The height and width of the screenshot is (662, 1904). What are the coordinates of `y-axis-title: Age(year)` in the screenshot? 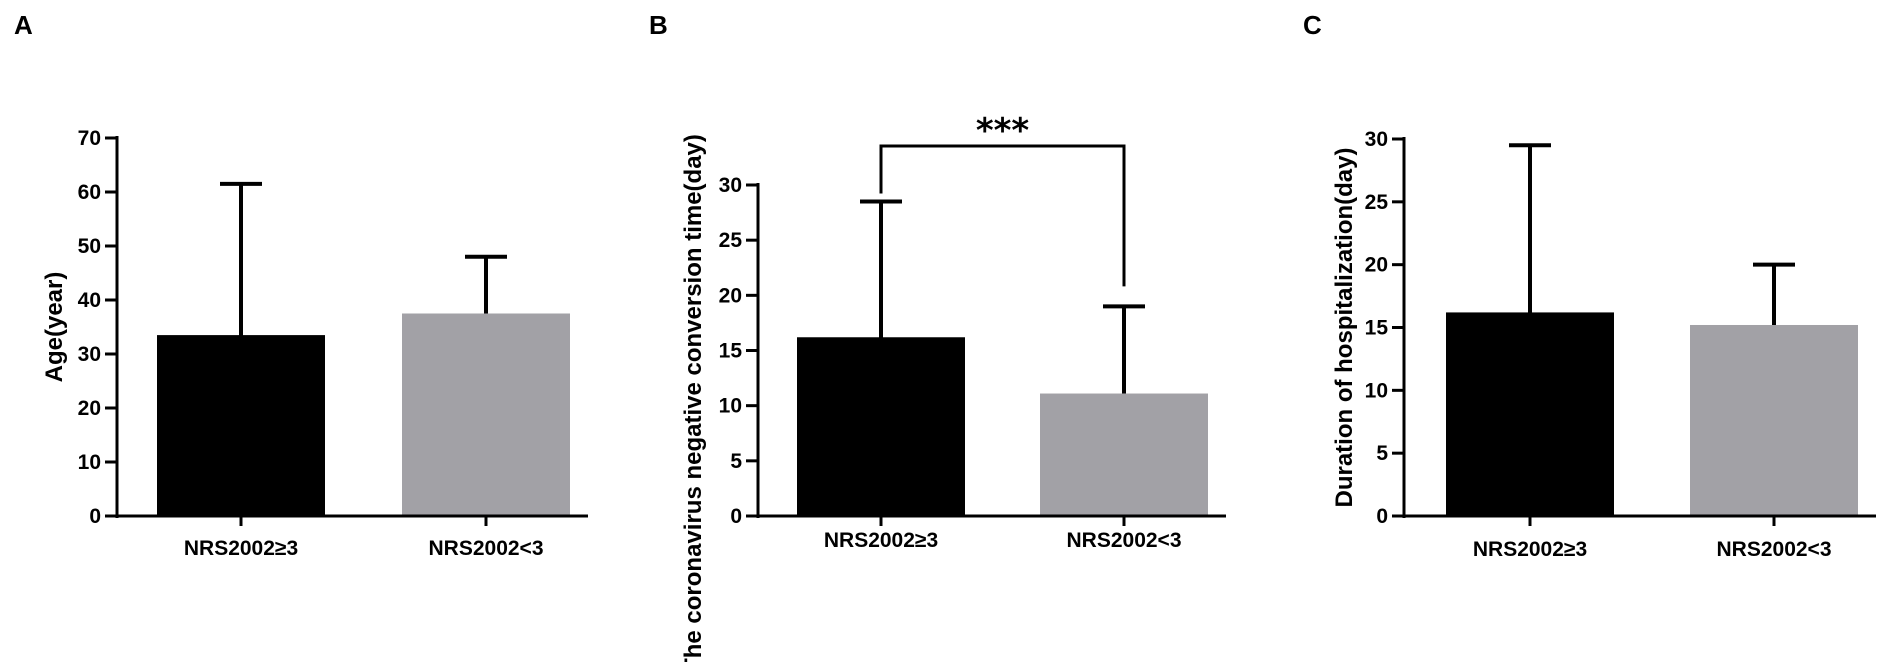 It's located at (54, 327).